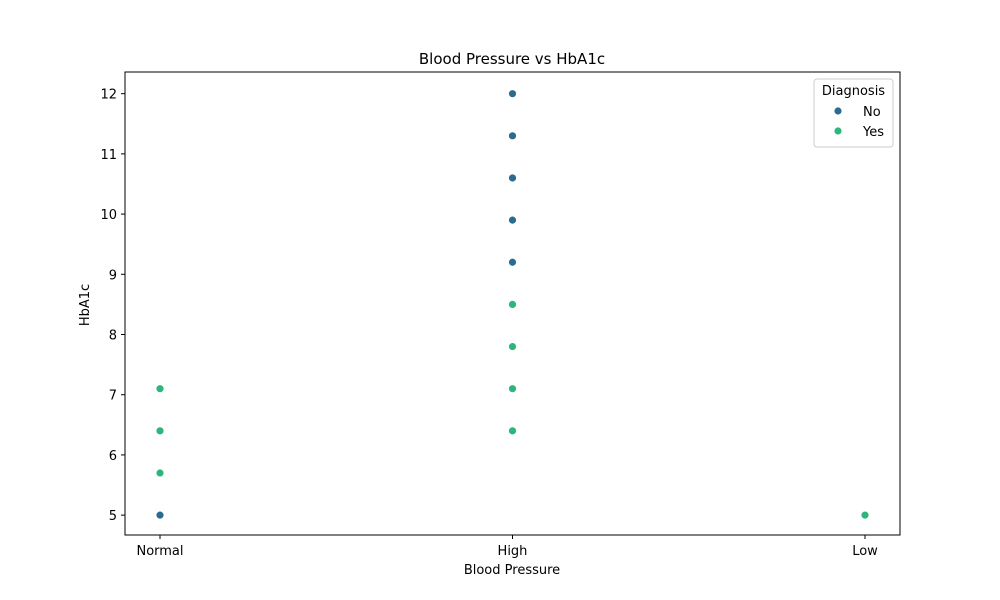  What do you see at coordinates (512, 59) in the screenshot?
I see `chart-title: Blood Pressure vs HbA1c` at bounding box center [512, 59].